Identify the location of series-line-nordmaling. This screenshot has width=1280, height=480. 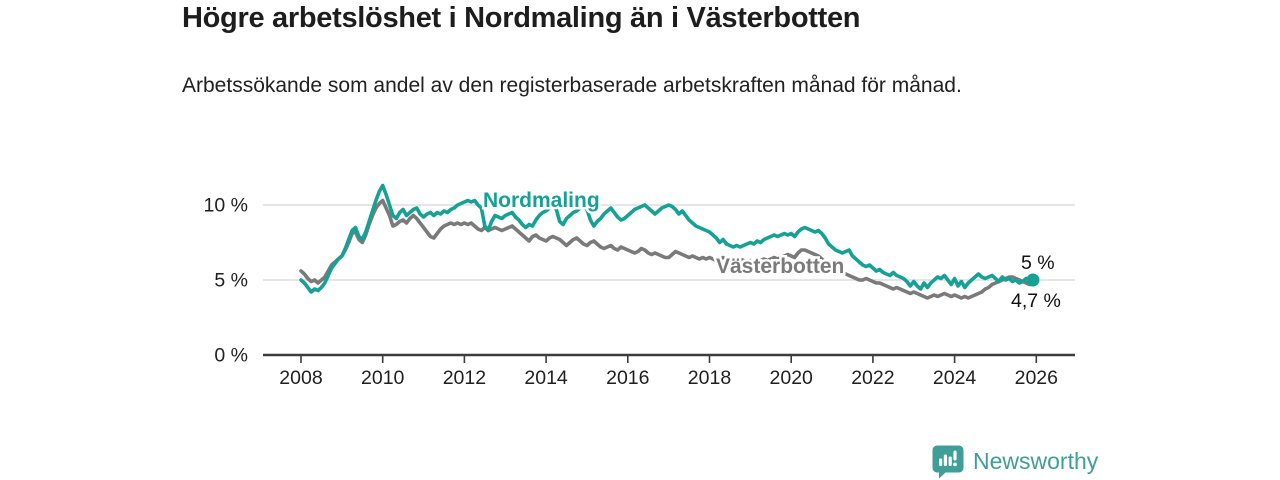
(667, 238).